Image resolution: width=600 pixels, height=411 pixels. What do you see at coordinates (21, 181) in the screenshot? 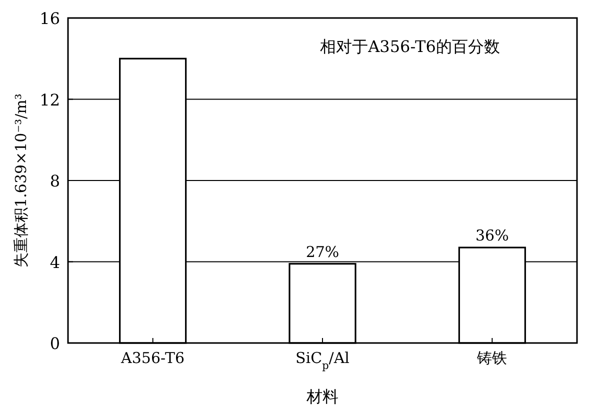
I see `y-axis-title: 失重体积1.639×10⁻³/m³` at bounding box center [21, 181].